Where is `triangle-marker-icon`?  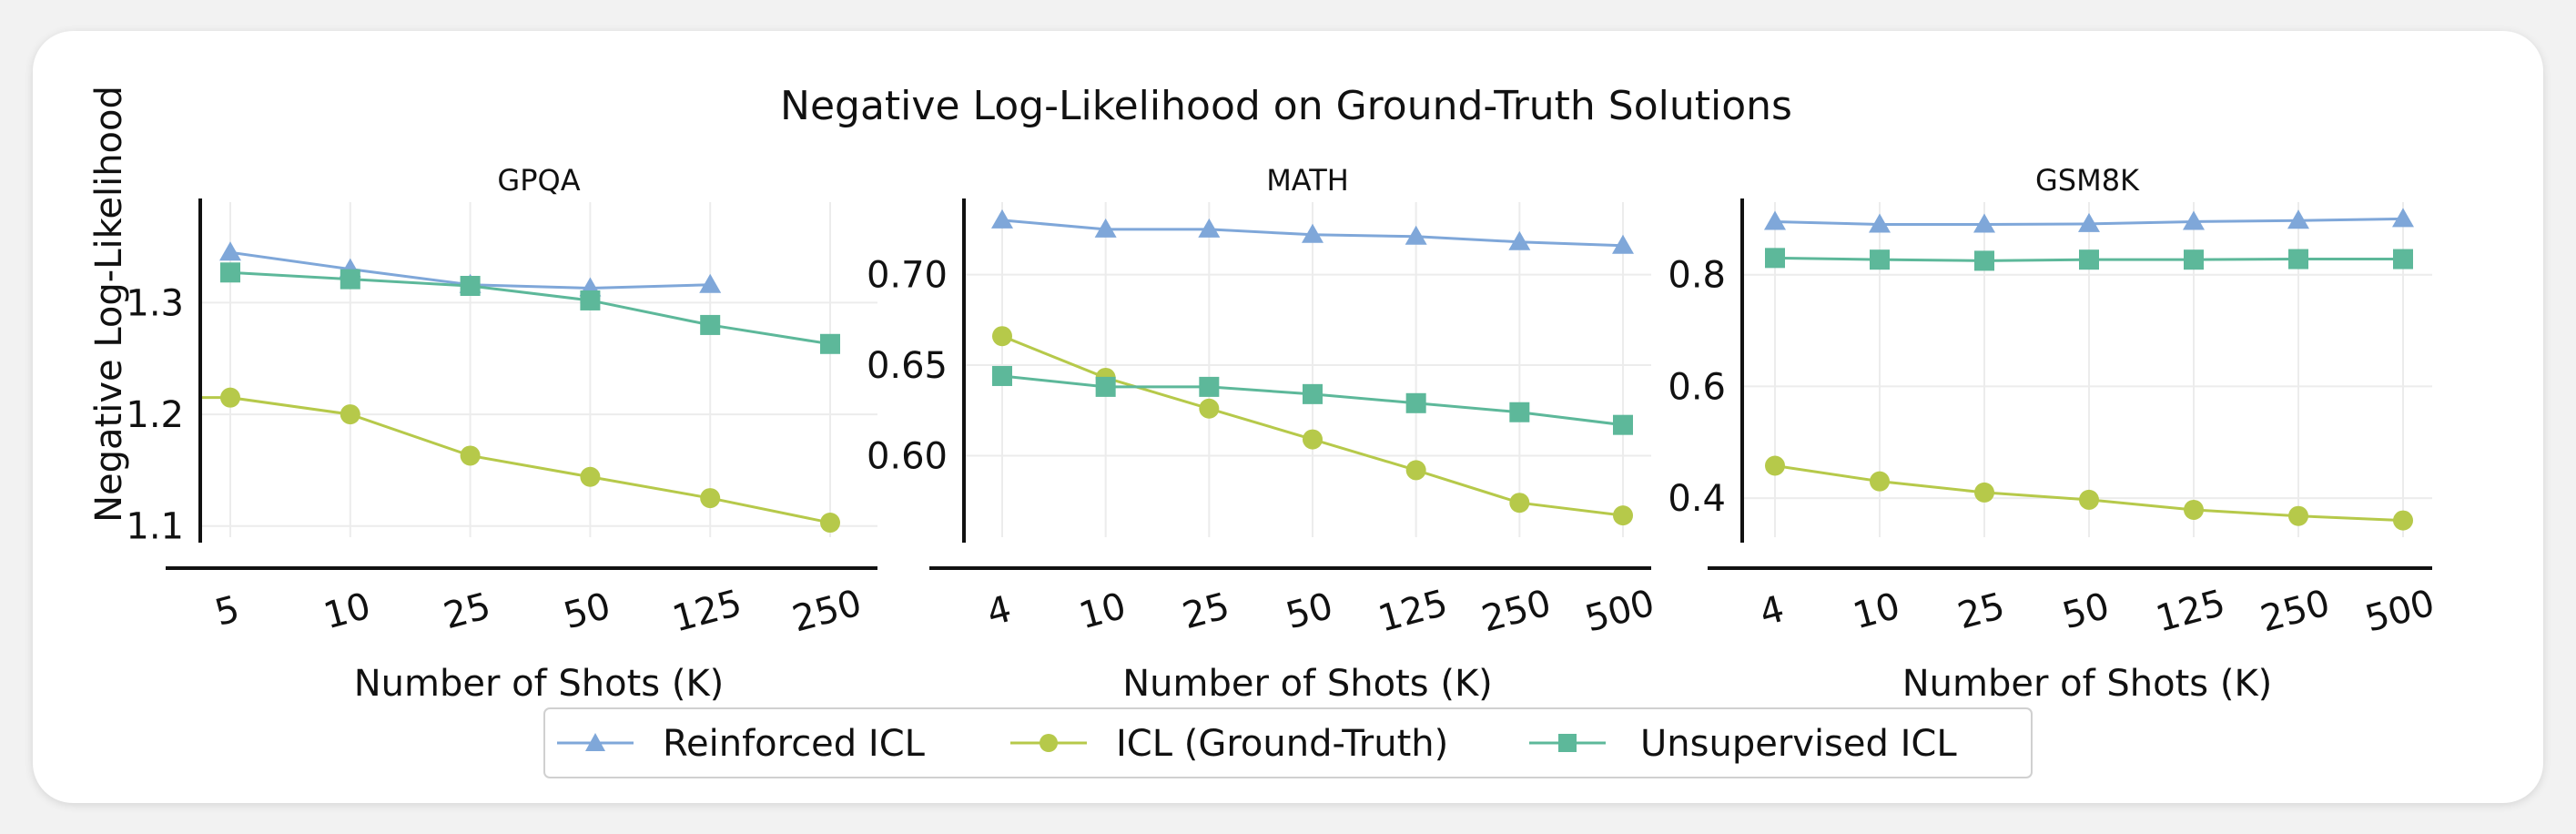 triangle-marker-icon is located at coordinates (595, 742).